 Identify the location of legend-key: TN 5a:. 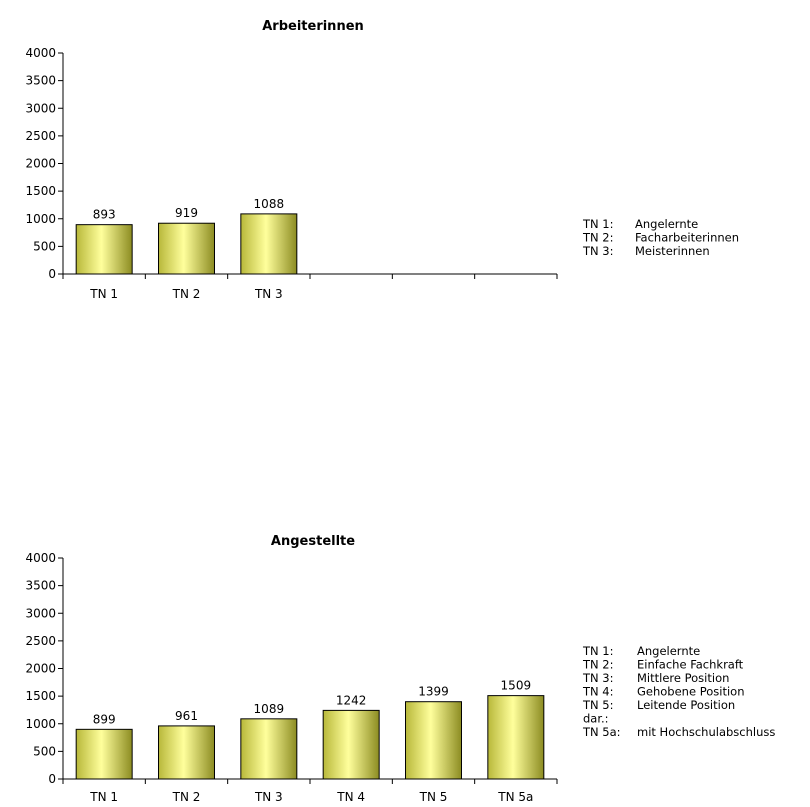
(601, 732).